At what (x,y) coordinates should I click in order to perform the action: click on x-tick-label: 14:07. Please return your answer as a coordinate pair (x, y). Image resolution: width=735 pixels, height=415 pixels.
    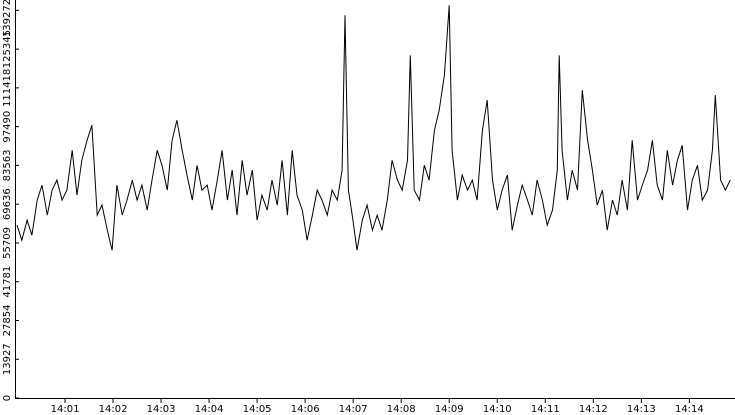
    Looking at the image, I should click on (353, 409).